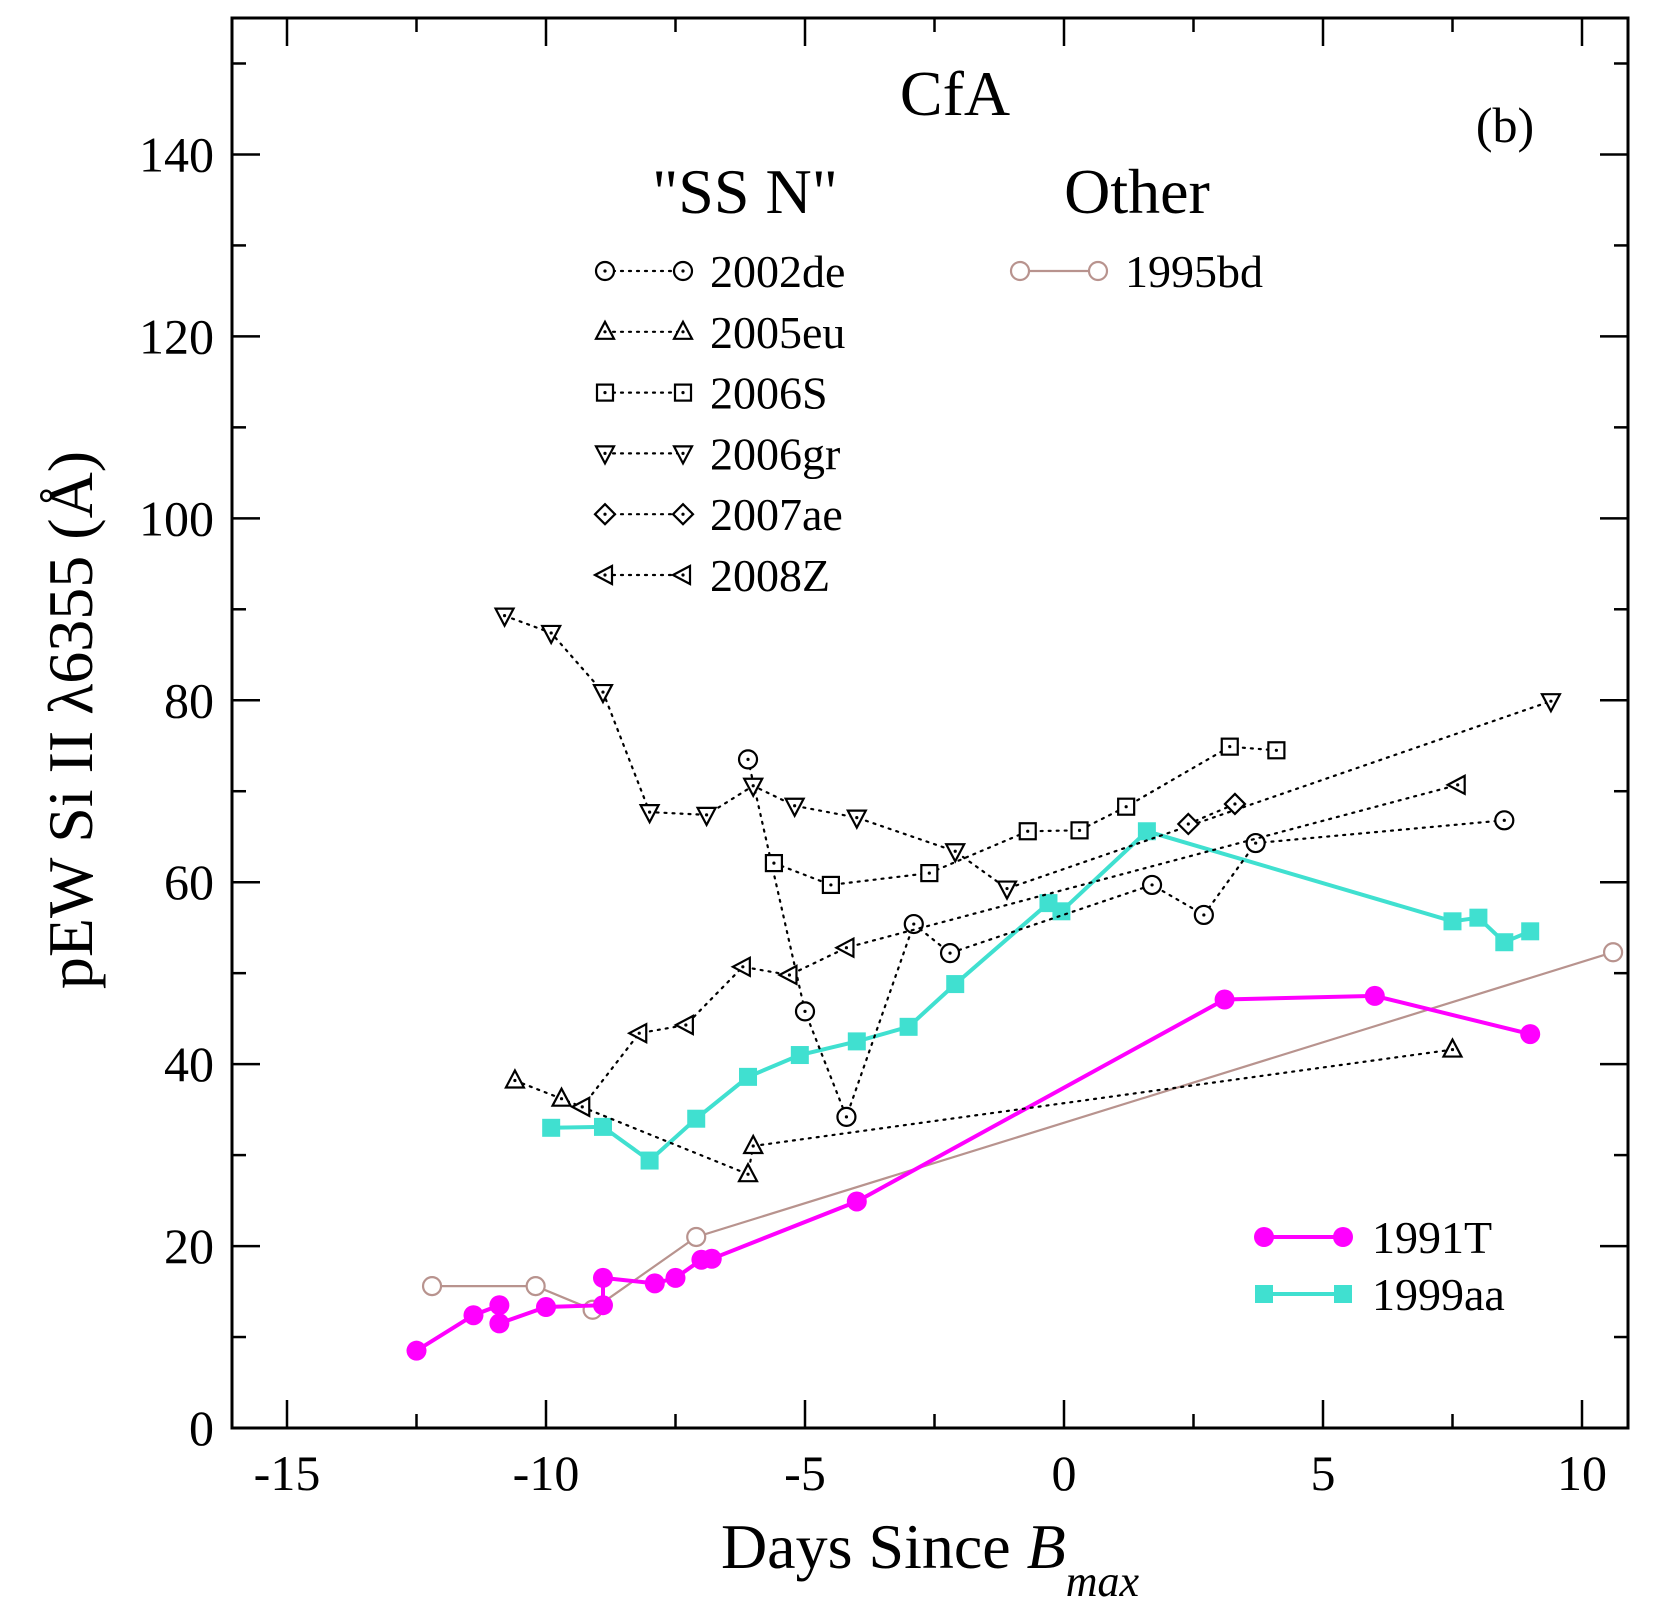 Image resolution: width=1661 pixels, height=1605 pixels. What do you see at coordinates (1211, 814) in the screenshot?
I see `series-2007ae` at bounding box center [1211, 814].